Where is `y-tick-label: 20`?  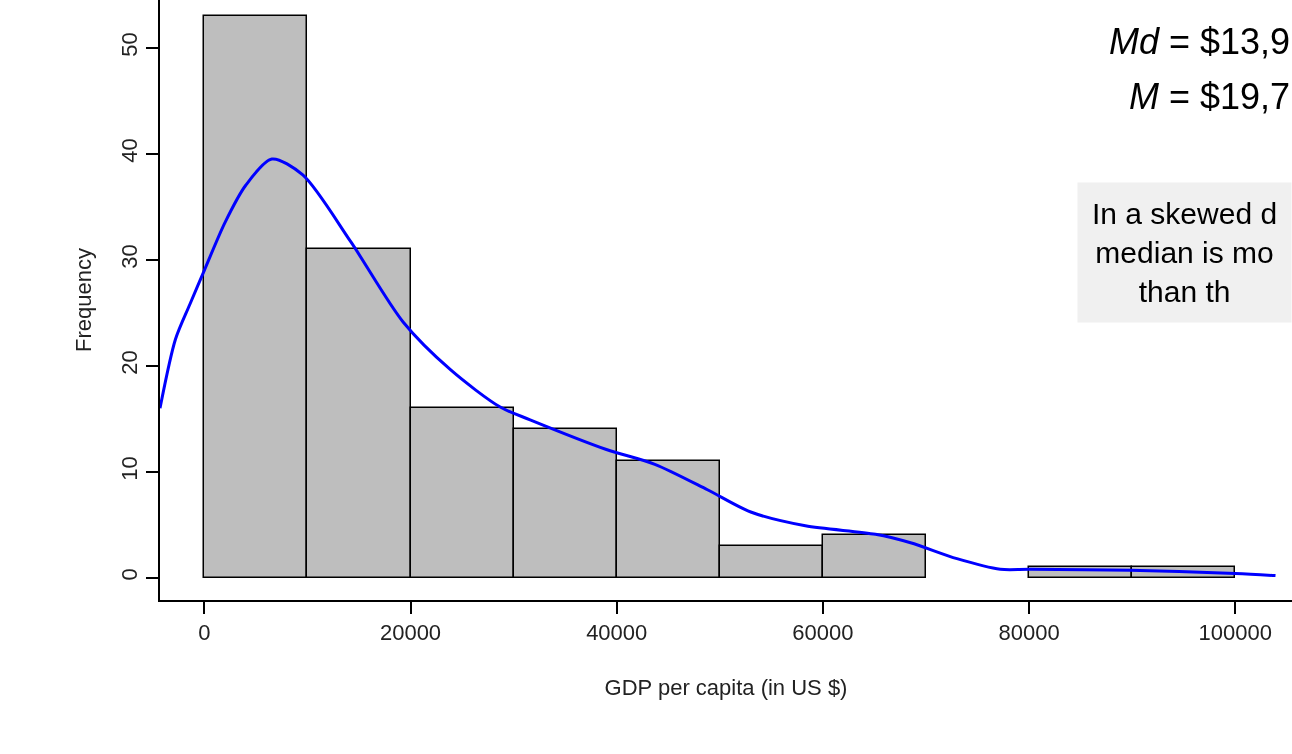 y-tick-label: 20 is located at coordinates (130, 362).